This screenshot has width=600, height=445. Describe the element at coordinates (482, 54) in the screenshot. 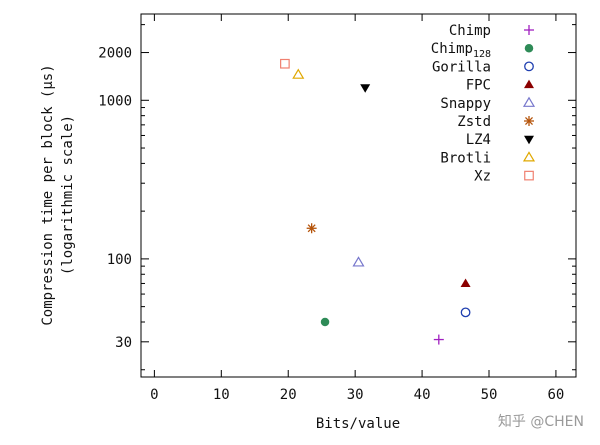

I see `legend-label-subscript: 128` at that location.